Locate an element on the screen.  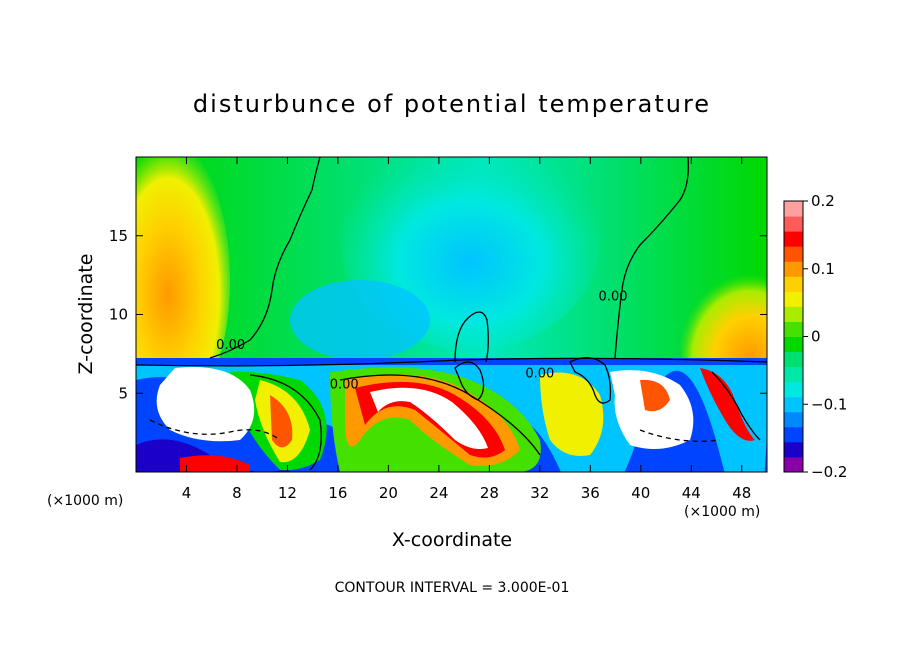
colorbar-tick-label: −0.1 is located at coordinates (829, 404).